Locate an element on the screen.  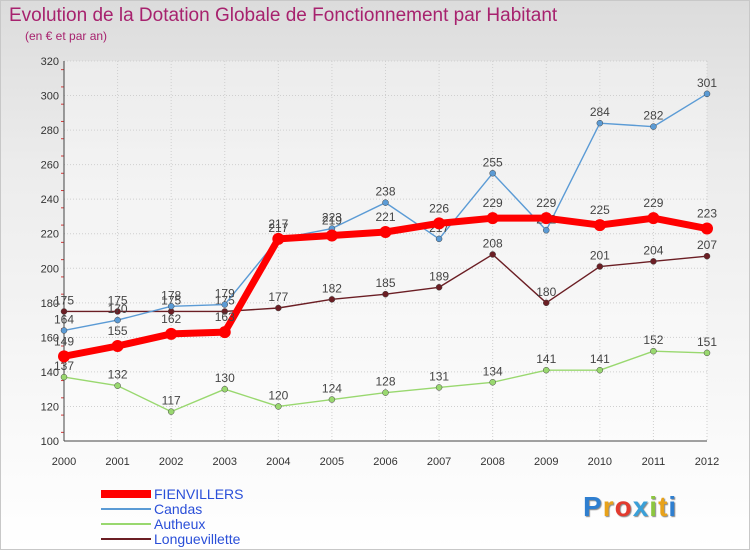
x-tick-label: 2001 is located at coordinates (117, 462).